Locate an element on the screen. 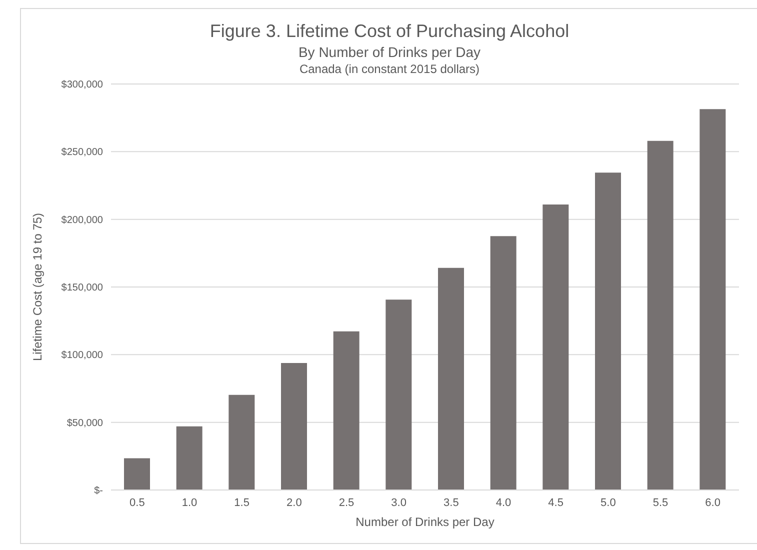 The image size is (757, 550). x-axis-title: Number of Drinks per Day is located at coordinates (425, 522).